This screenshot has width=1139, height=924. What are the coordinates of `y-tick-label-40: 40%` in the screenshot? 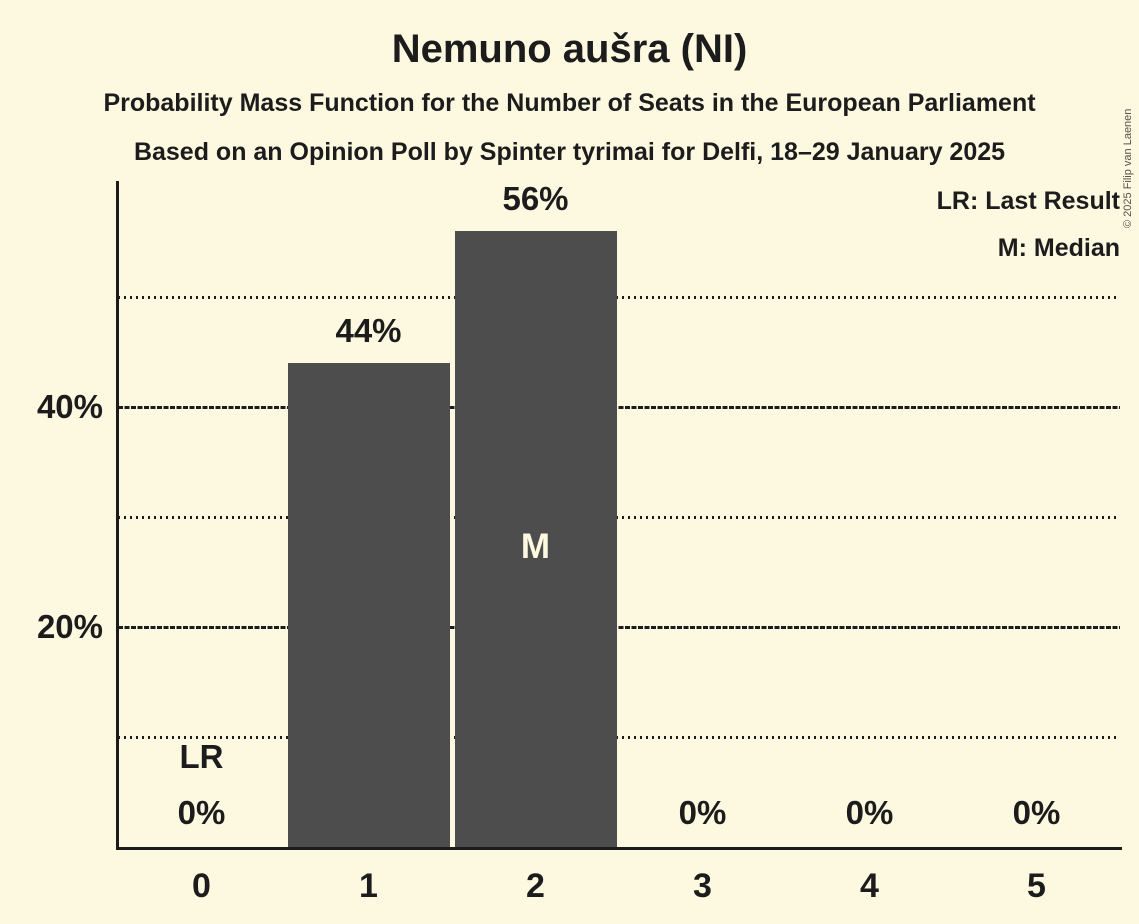 It's located at (69, 406).